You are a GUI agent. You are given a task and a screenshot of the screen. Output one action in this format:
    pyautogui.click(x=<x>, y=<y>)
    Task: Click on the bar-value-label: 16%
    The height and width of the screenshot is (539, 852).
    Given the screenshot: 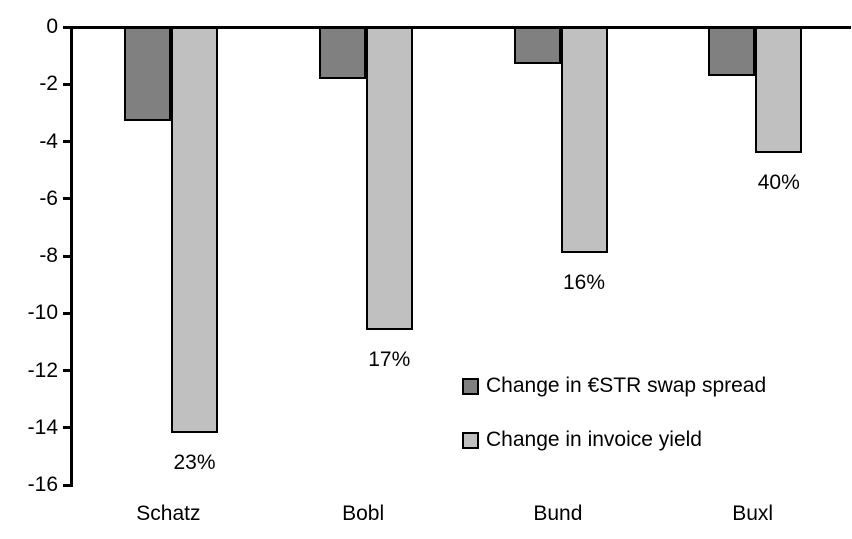 What is the action you would take?
    pyautogui.click(x=584, y=283)
    